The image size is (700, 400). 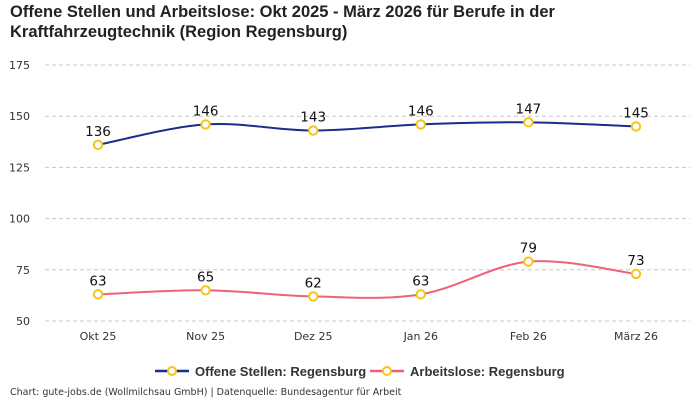 I want to click on y-tick-label: 50, so click(x=23, y=321).